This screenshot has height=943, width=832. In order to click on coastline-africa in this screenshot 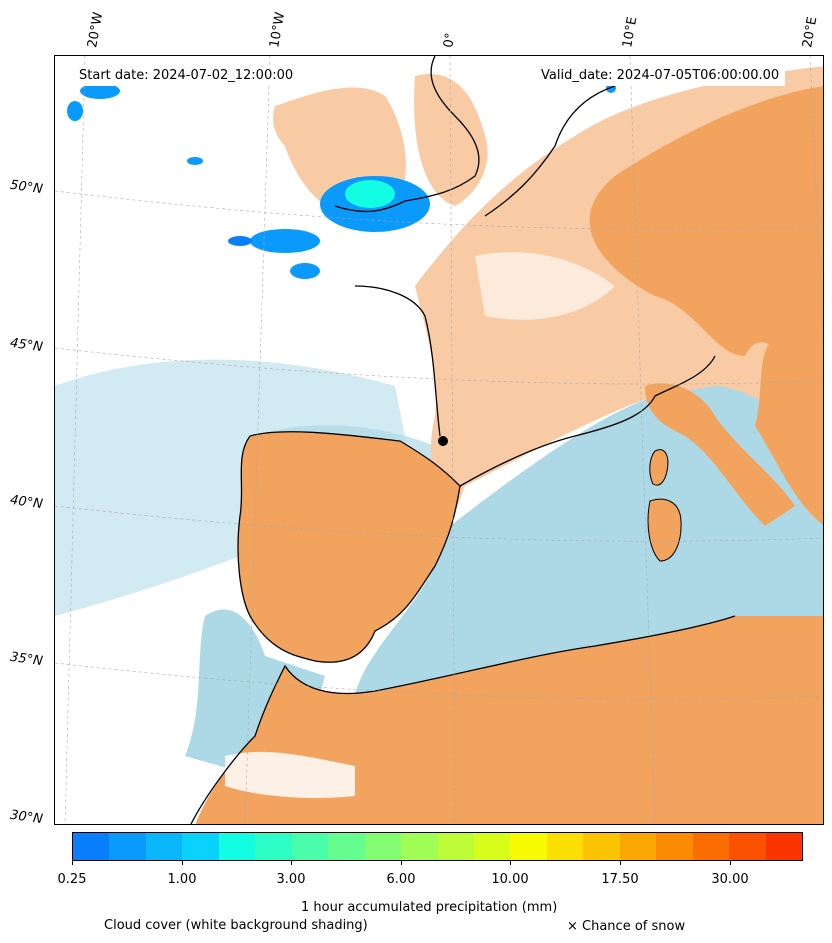, I will do `click(463, 719)`.